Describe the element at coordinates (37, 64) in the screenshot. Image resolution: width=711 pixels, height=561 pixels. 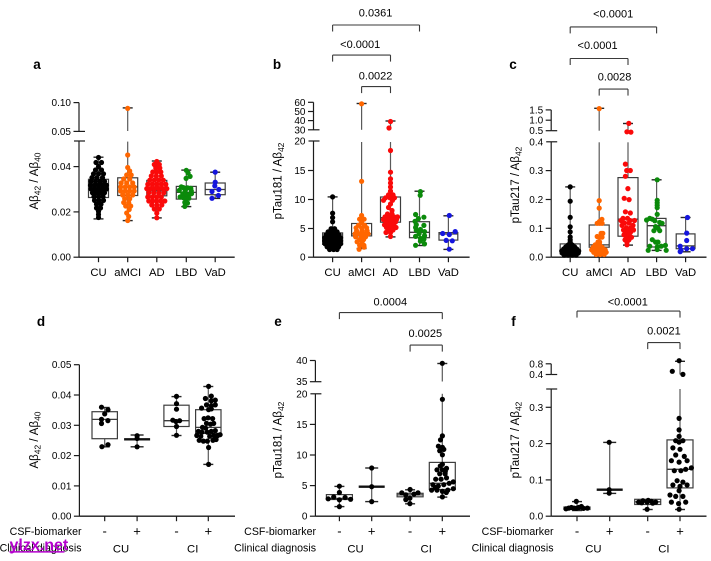
I see `svg-text: a` at that location.